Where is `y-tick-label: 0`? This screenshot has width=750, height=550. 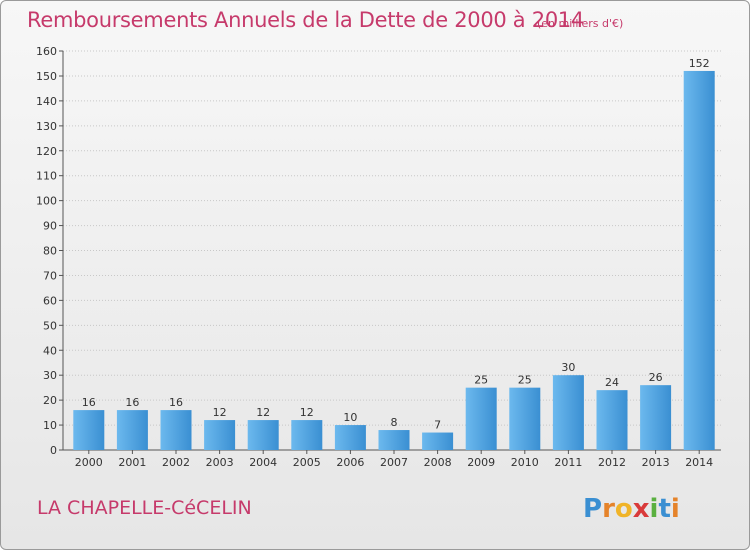 y-tick-label: 0 is located at coordinates (53, 450).